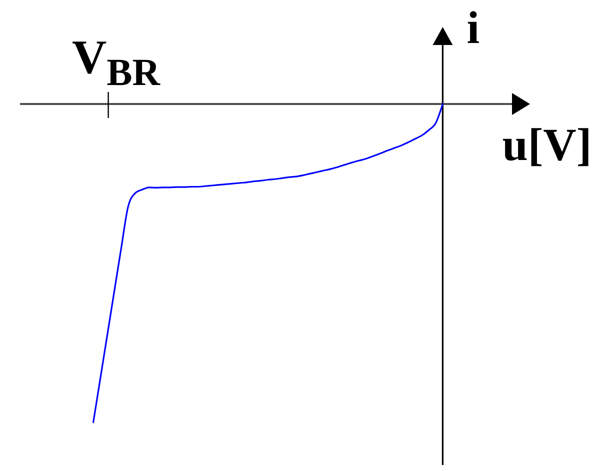  Describe the element at coordinates (473, 27) in the screenshot. I see `y-axis-title: i` at that location.